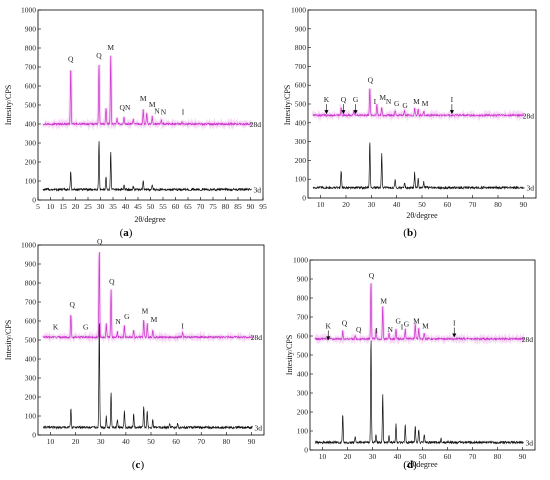 The width and height of the screenshot is (550, 480). What do you see at coordinates (226, 206) in the screenshot?
I see `x-tick-label: 80` at bounding box center [226, 206].